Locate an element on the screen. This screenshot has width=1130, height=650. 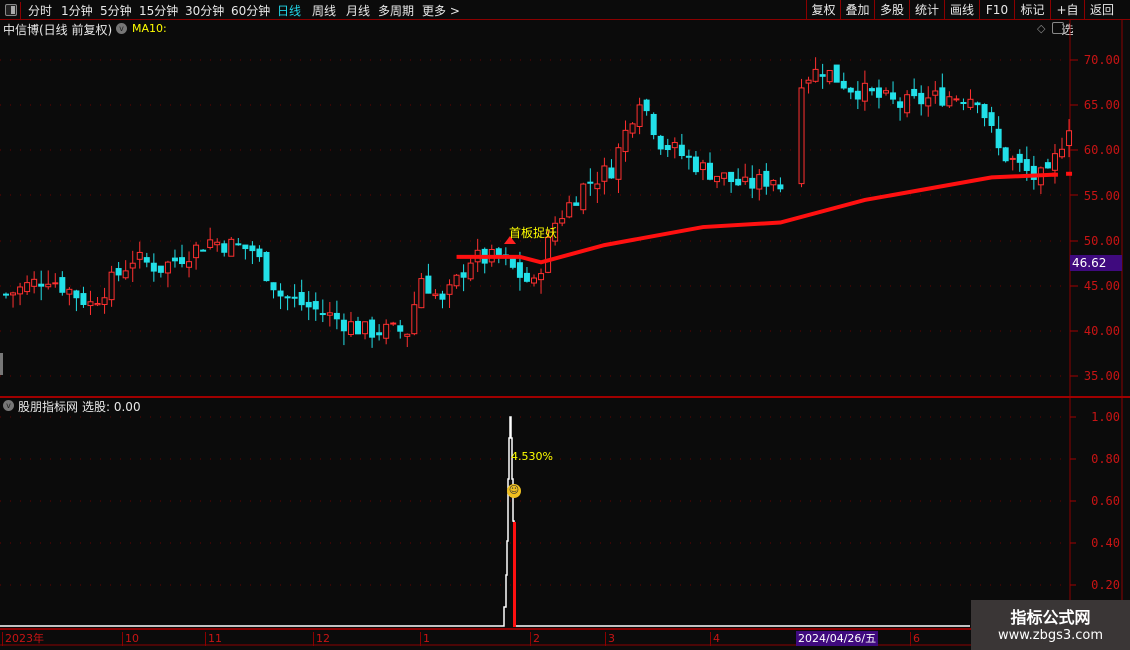
indicator-dropdown-icon: v is located at coordinates (121, 28).